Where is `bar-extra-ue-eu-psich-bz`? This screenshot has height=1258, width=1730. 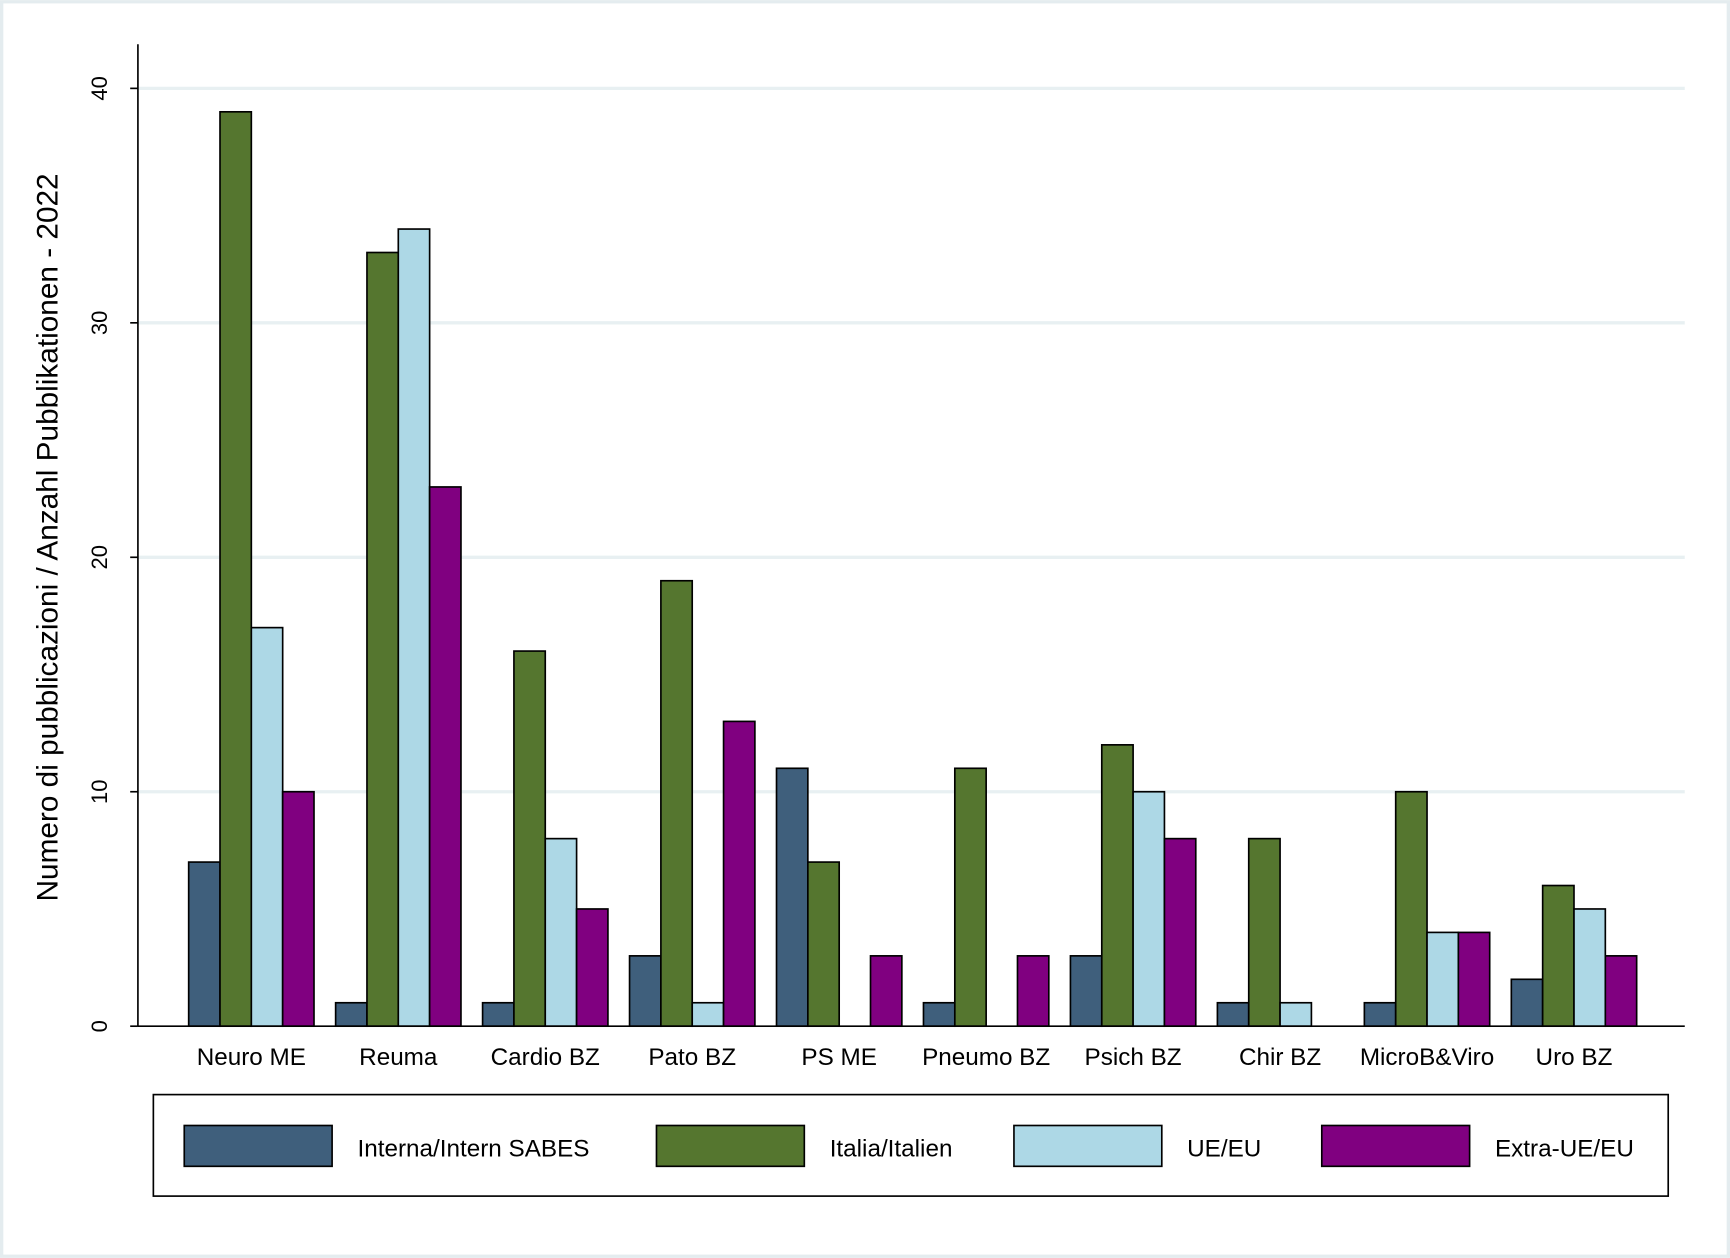 bar-extra-ue-eu-psich-bz is located at coordinates (1180, 932).